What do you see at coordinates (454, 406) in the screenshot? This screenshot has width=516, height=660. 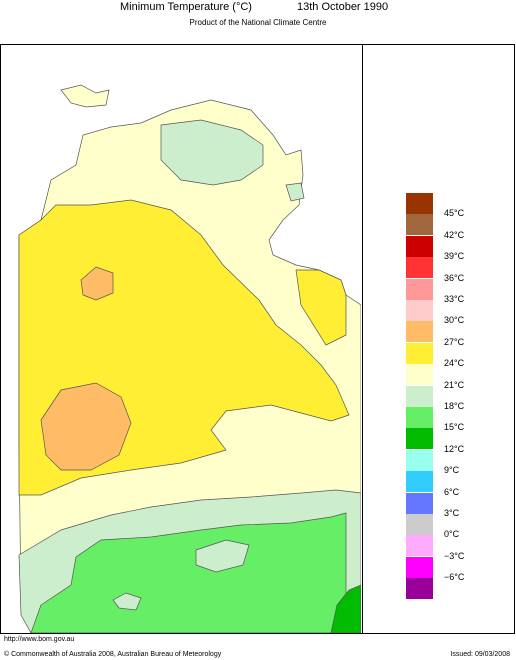 I see `legend-label: 18°C` at bounding box center [454, 406].